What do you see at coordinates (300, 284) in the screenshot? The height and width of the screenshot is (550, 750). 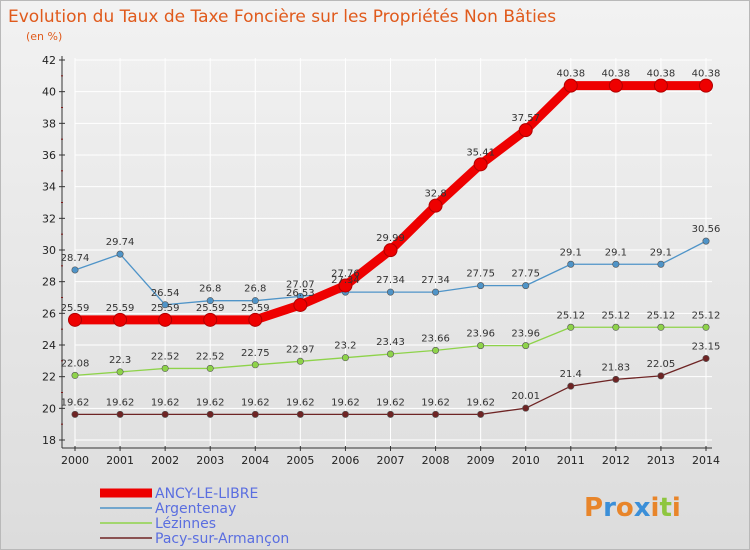 I see `data-label: 27.07` at bounding box center [300, 284].